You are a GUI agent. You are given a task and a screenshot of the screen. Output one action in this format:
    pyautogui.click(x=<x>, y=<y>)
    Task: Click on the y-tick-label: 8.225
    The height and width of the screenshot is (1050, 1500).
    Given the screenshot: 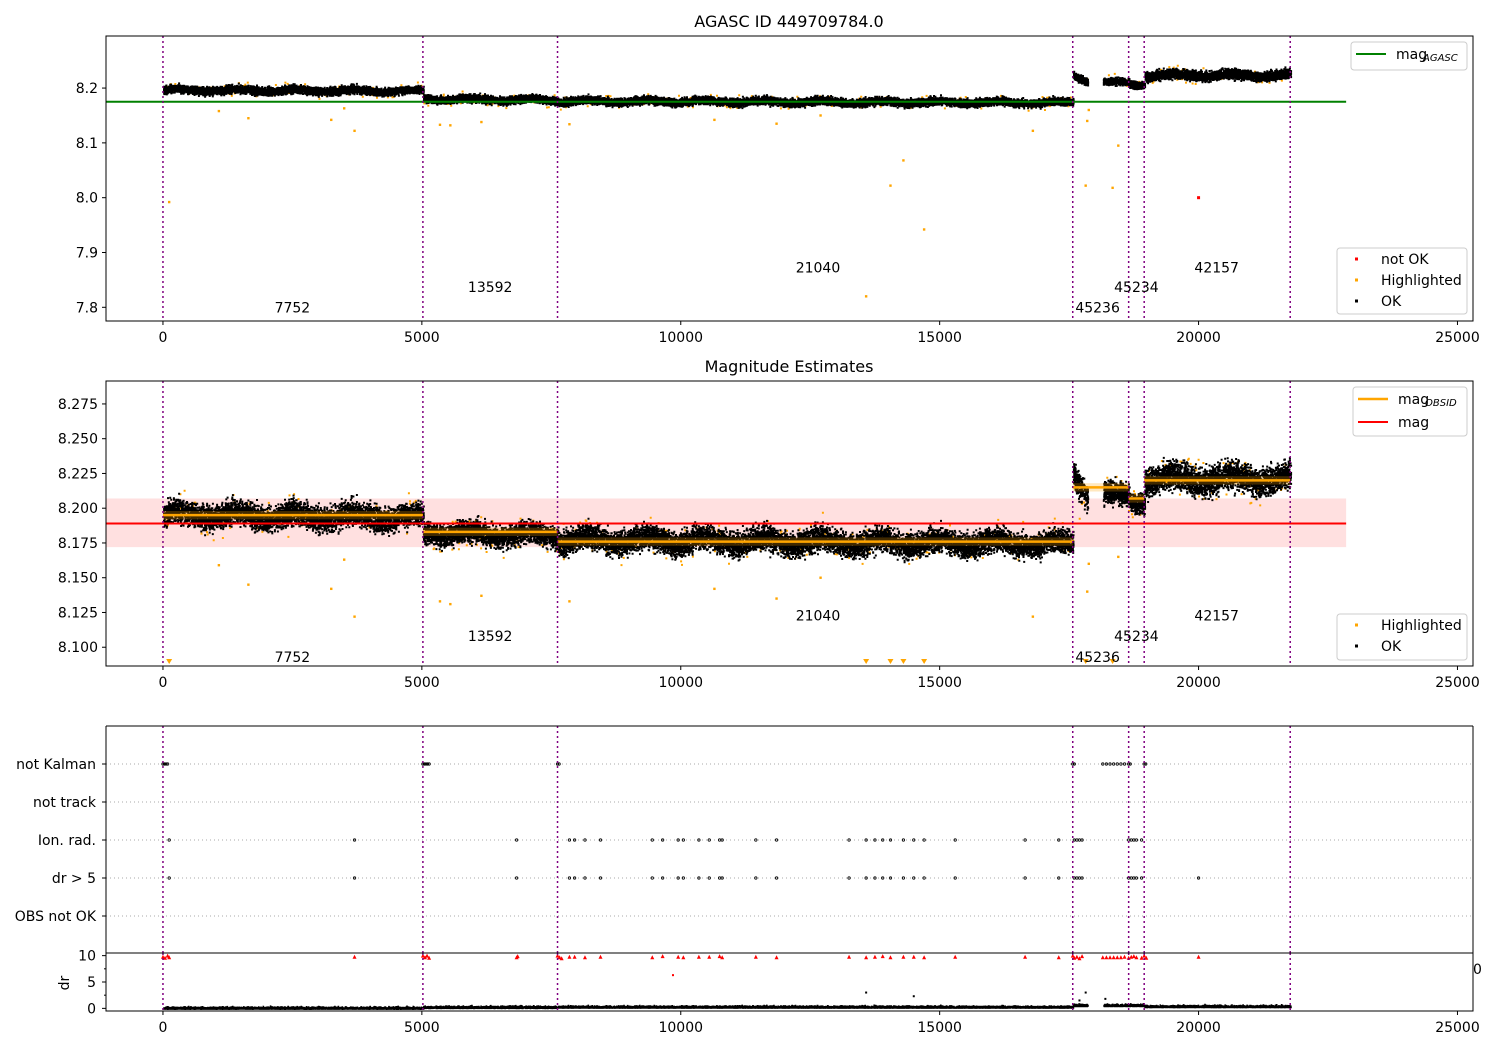 What is the action you would take?
    pyautogui.click(x=78, y=474)
    